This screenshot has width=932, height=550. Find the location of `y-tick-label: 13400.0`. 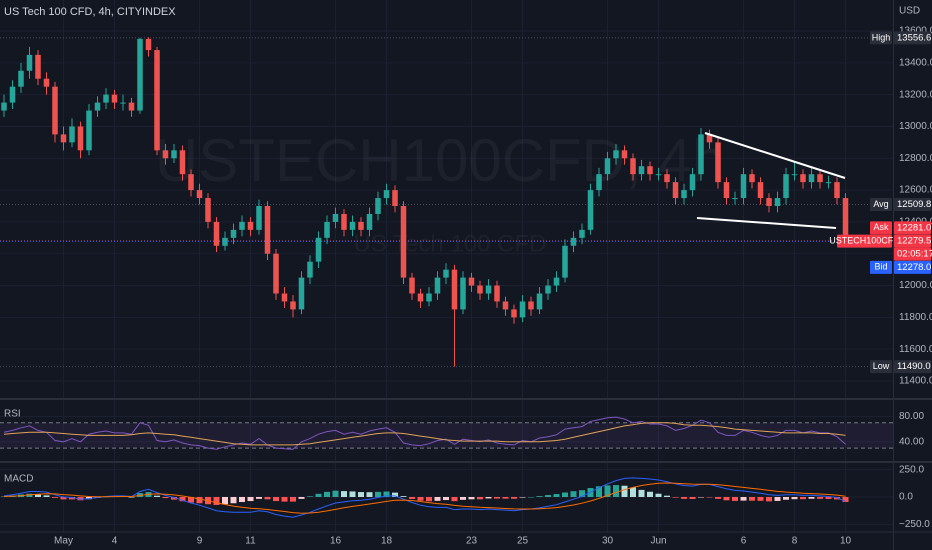

y-tick-label: 13400.0 is located at coordinates (915, 62).